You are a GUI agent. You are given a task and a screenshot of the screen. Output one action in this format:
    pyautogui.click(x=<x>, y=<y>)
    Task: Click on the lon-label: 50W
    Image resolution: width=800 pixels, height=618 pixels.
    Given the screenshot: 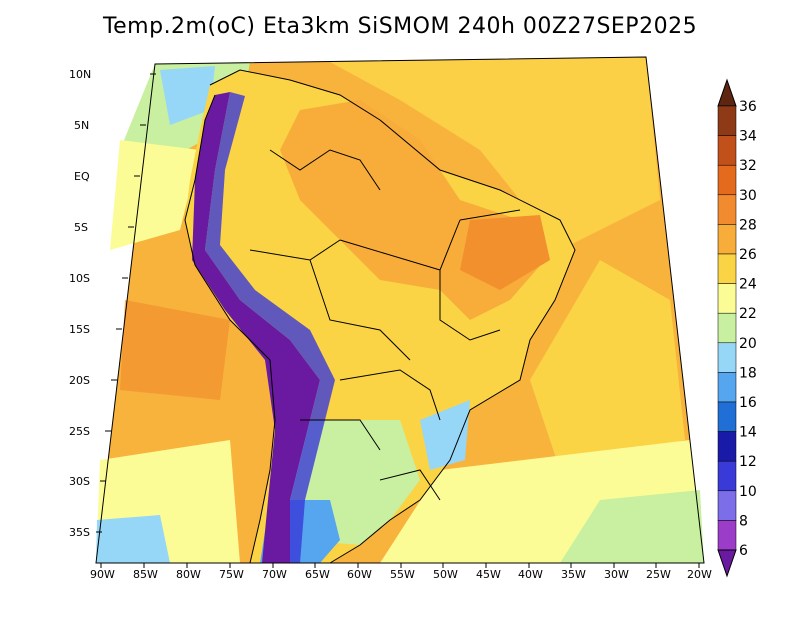 What is the action you would take?
    pyautogui.click(x=445, y=574)
    